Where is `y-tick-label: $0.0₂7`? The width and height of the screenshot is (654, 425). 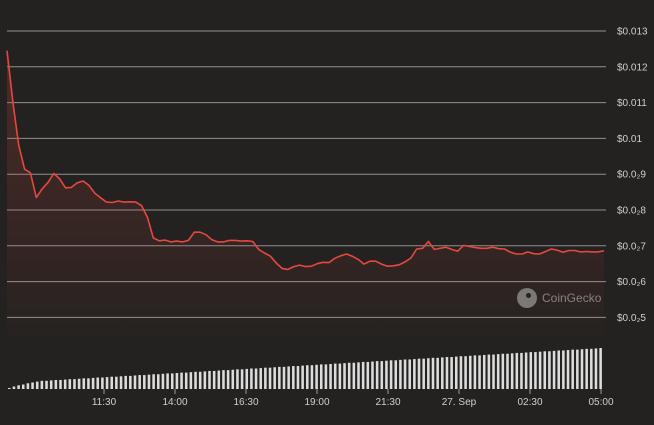 y-tick-label: $0.0₂7 is located at coordinates (631, 246).